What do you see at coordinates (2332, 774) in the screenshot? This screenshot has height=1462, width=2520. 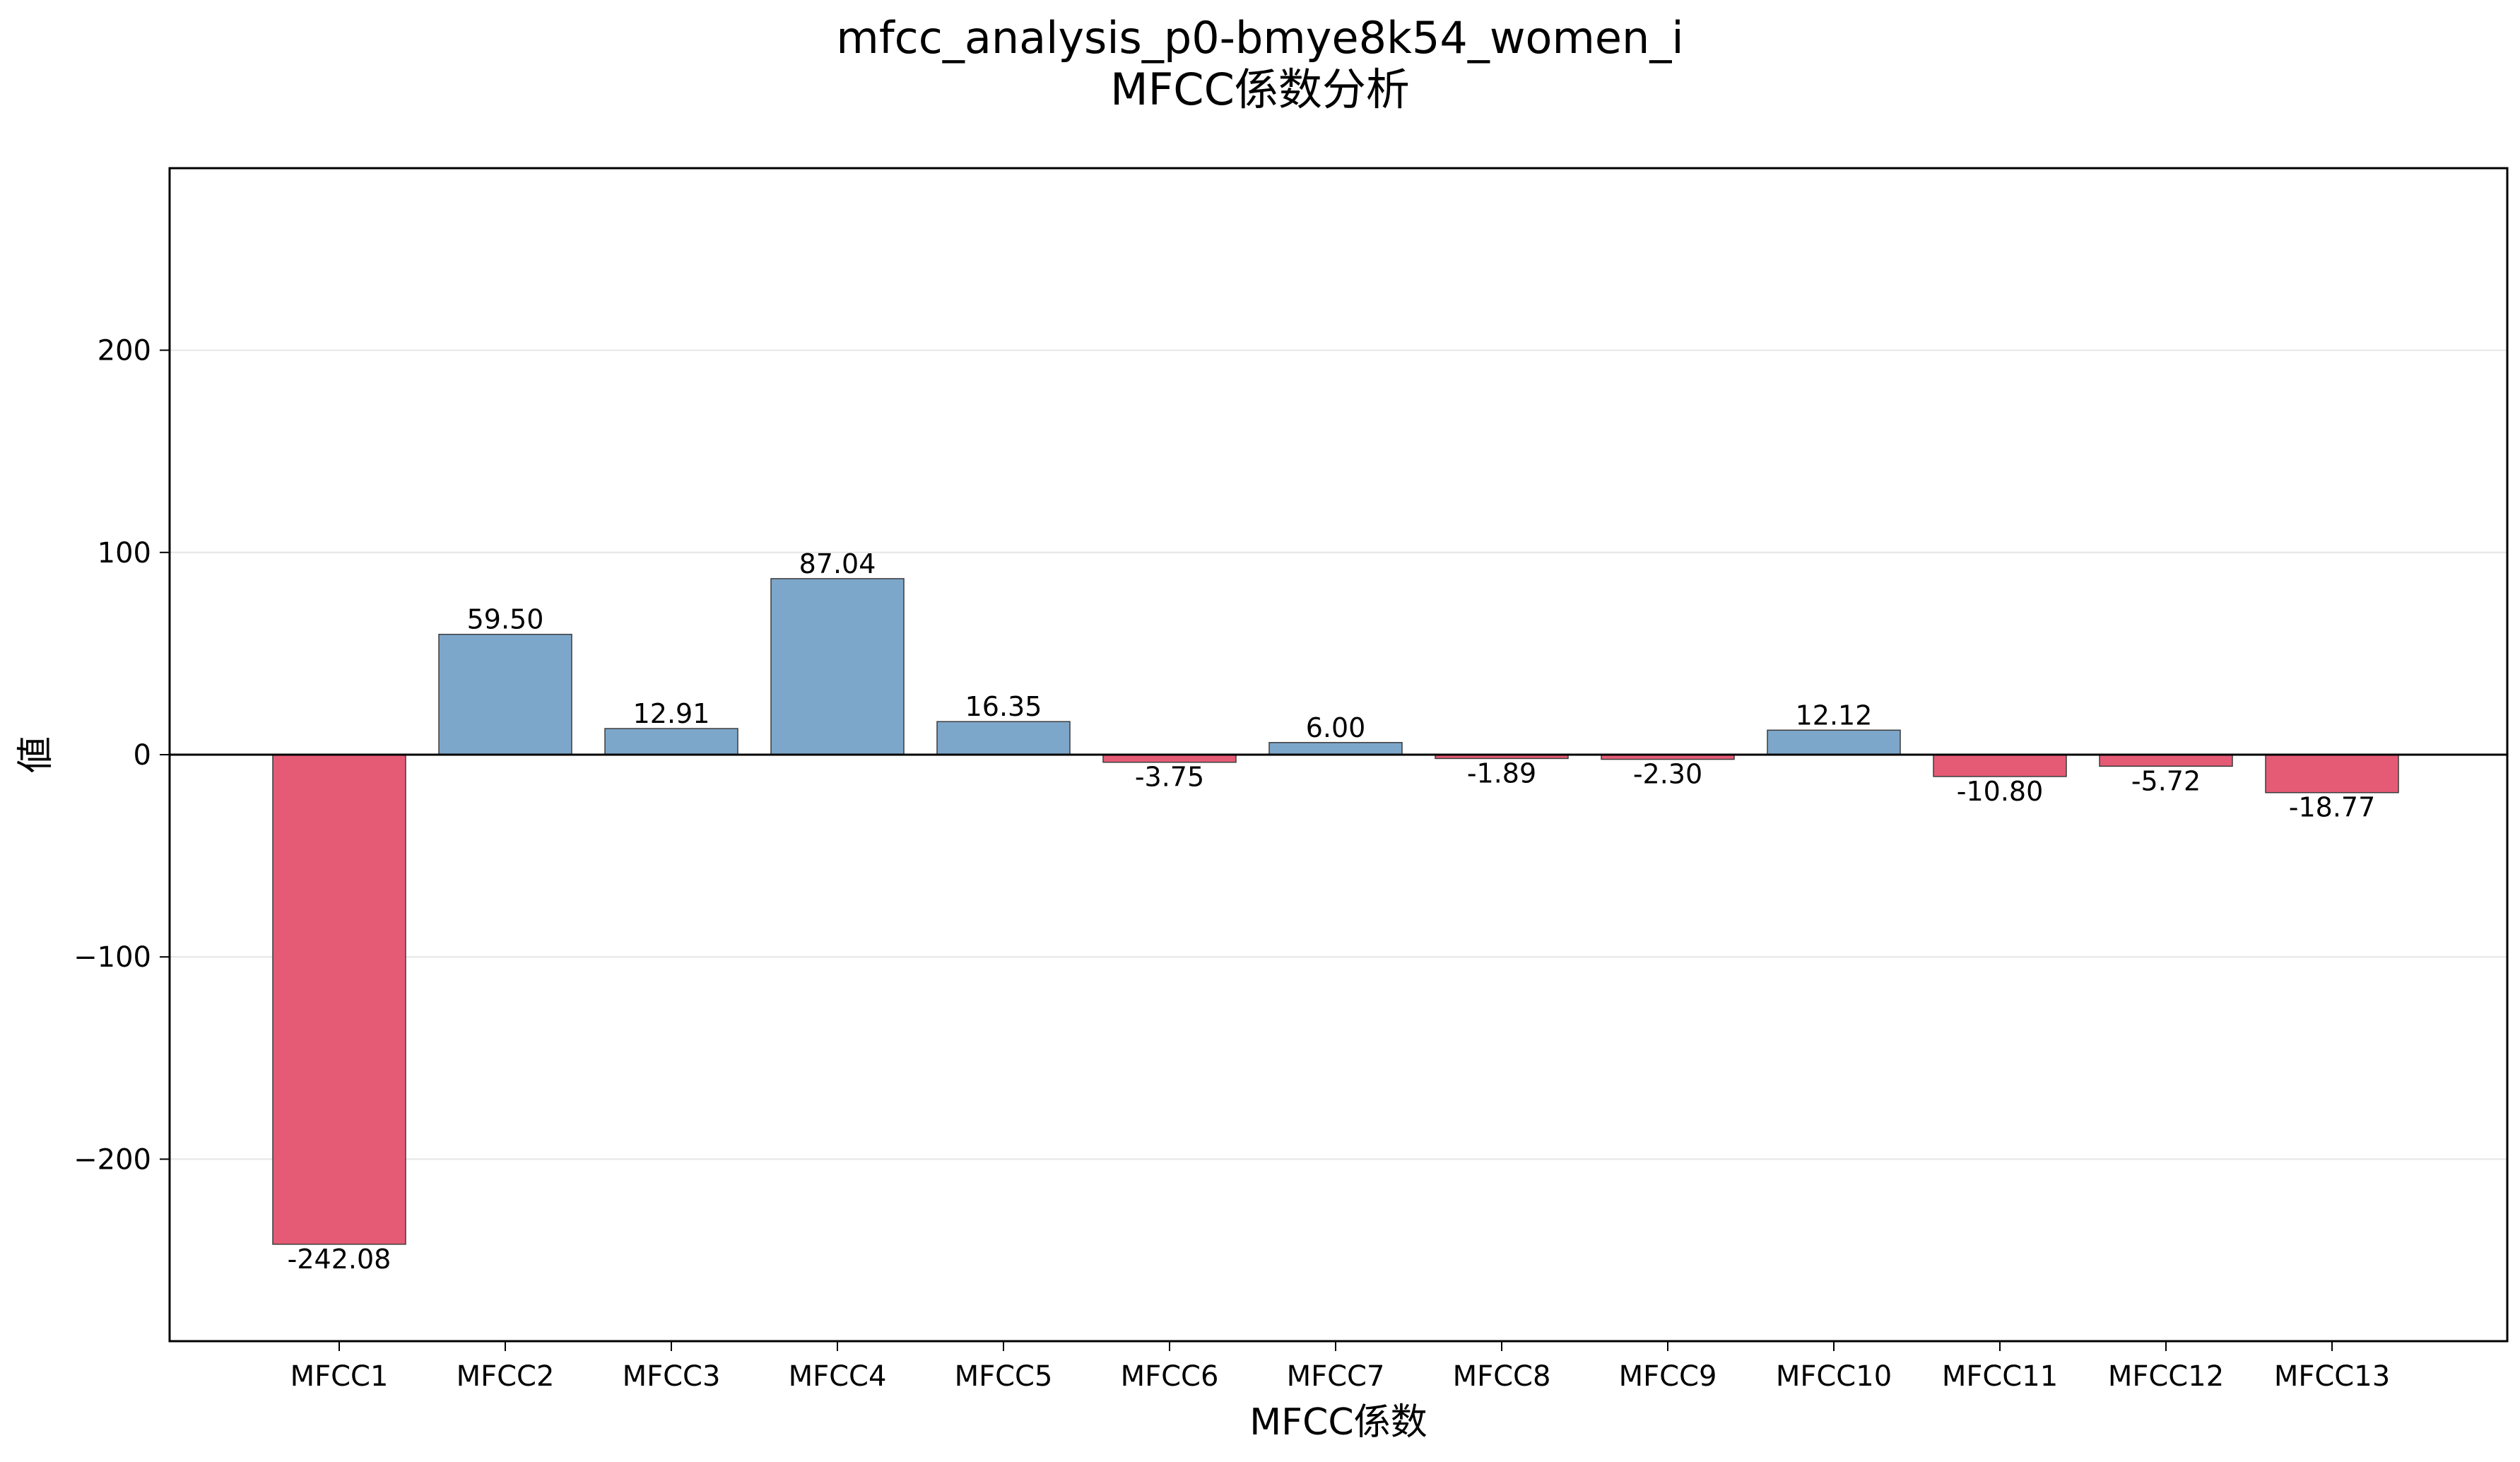 I see `bar-mfcc13` at bounding box center [2332, 774].